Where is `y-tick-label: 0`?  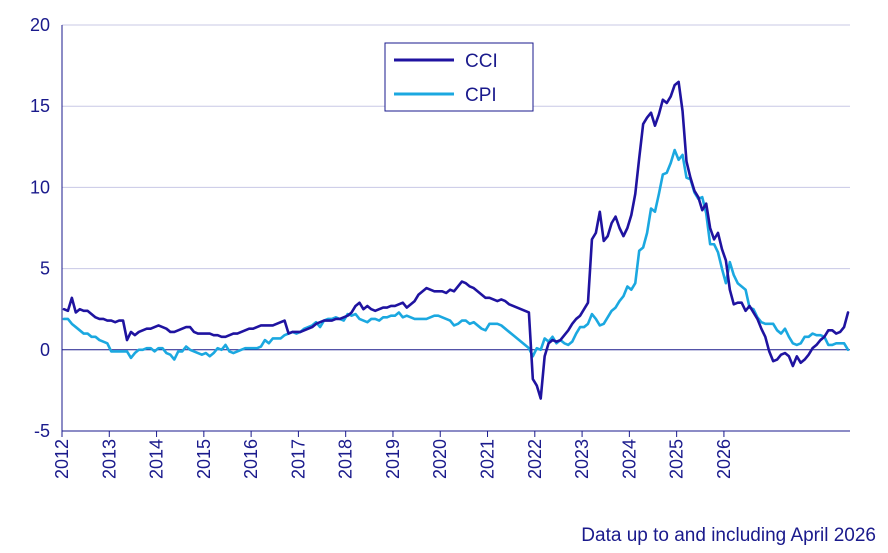
y-tick-label: 0 is located at coordinates (45, 350).